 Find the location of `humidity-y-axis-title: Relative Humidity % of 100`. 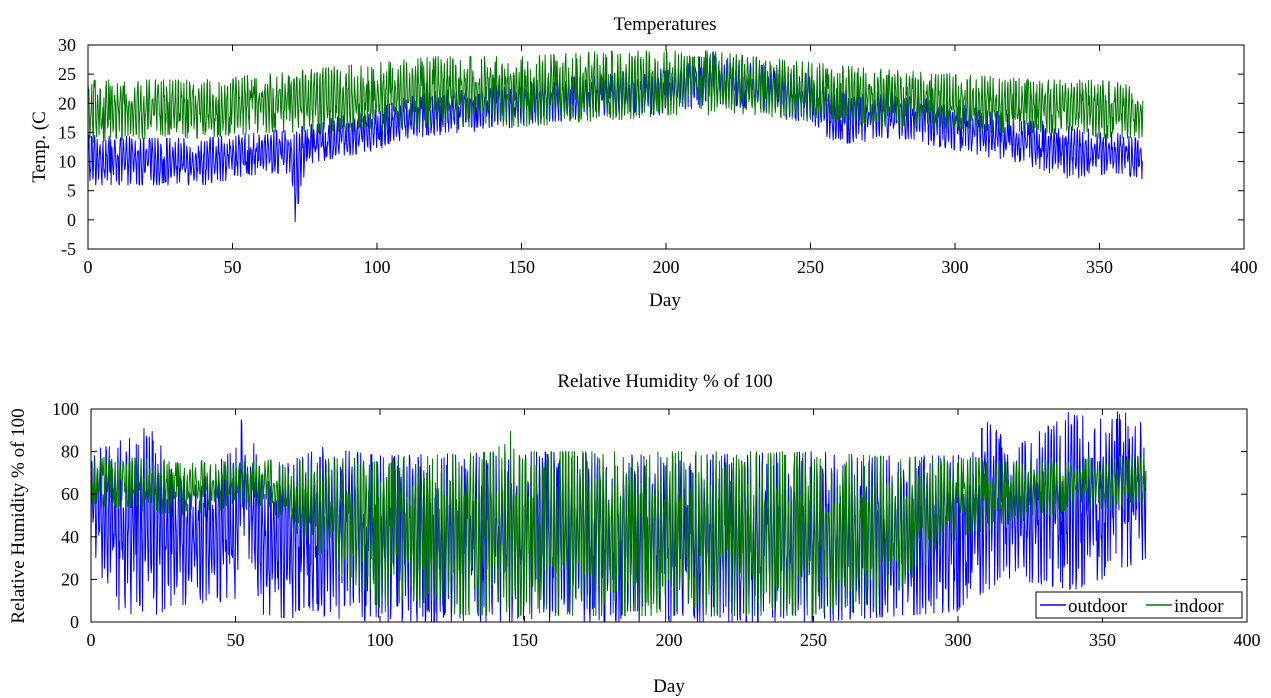

humidity-y-axis-title: Relative Humidity % of 100 is located at coordinates (18, 515).